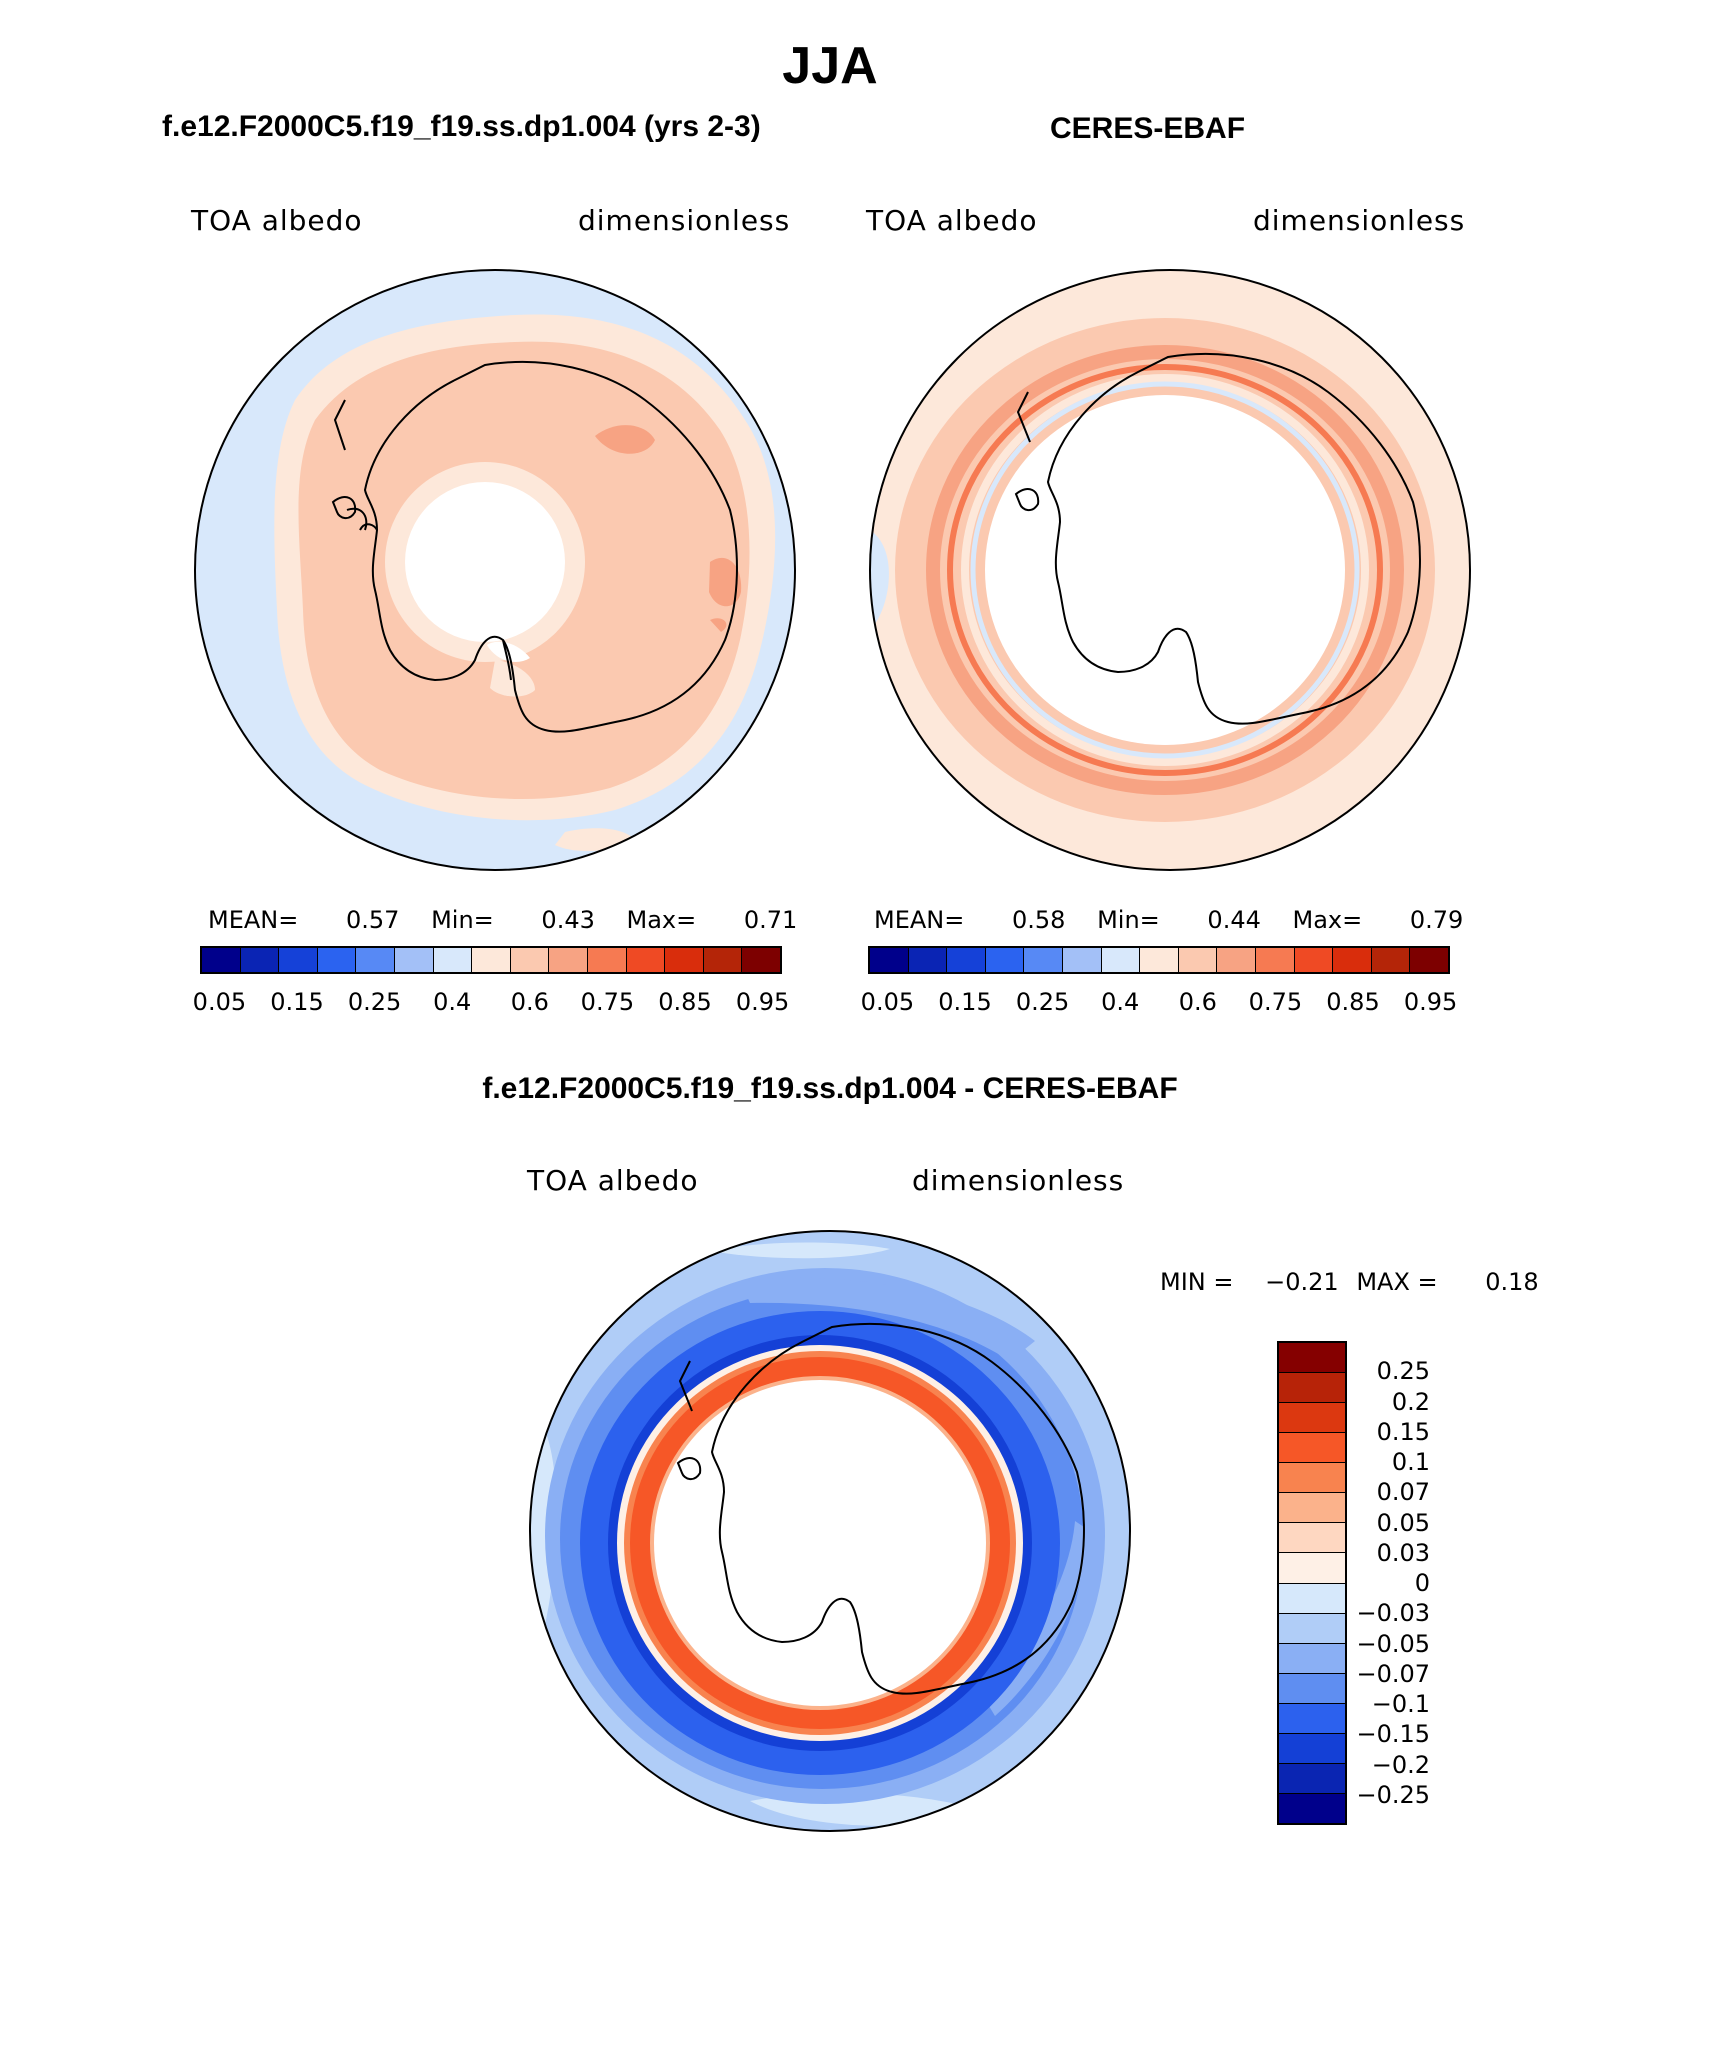 This screenshot has width=1710, height=2061. What do you see at coordinates (1197, 1282) in the screenshot?
I see `diff-min-label: MIN =` at bounding box center [1197, 1282].